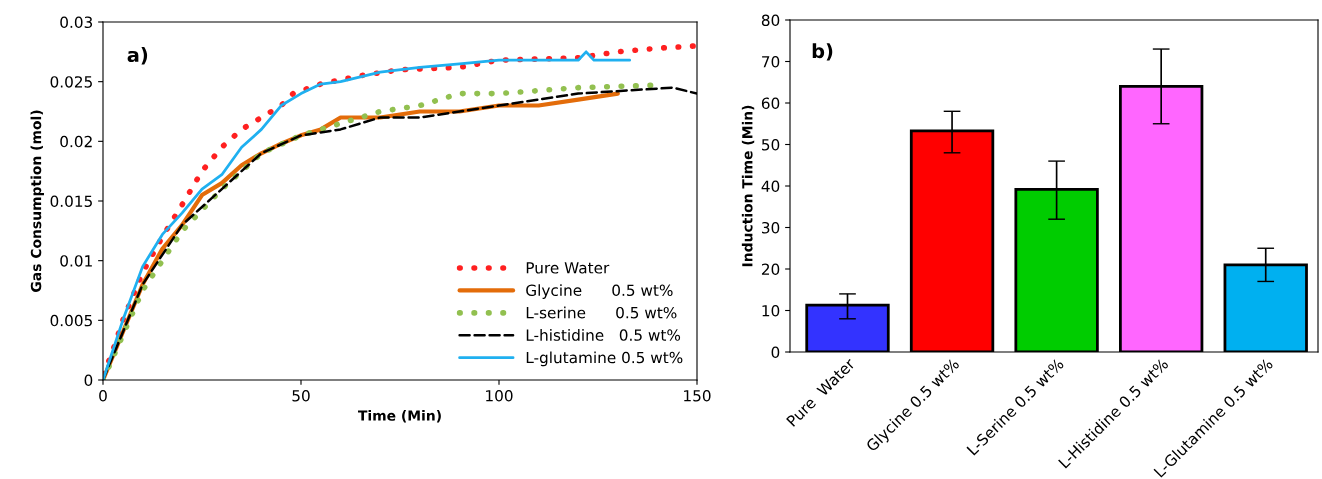 The image size is (1322, 479). Describe the element at coordinates (697, 395) in the screenshot. I see `x-tick-label: 150` at that location.